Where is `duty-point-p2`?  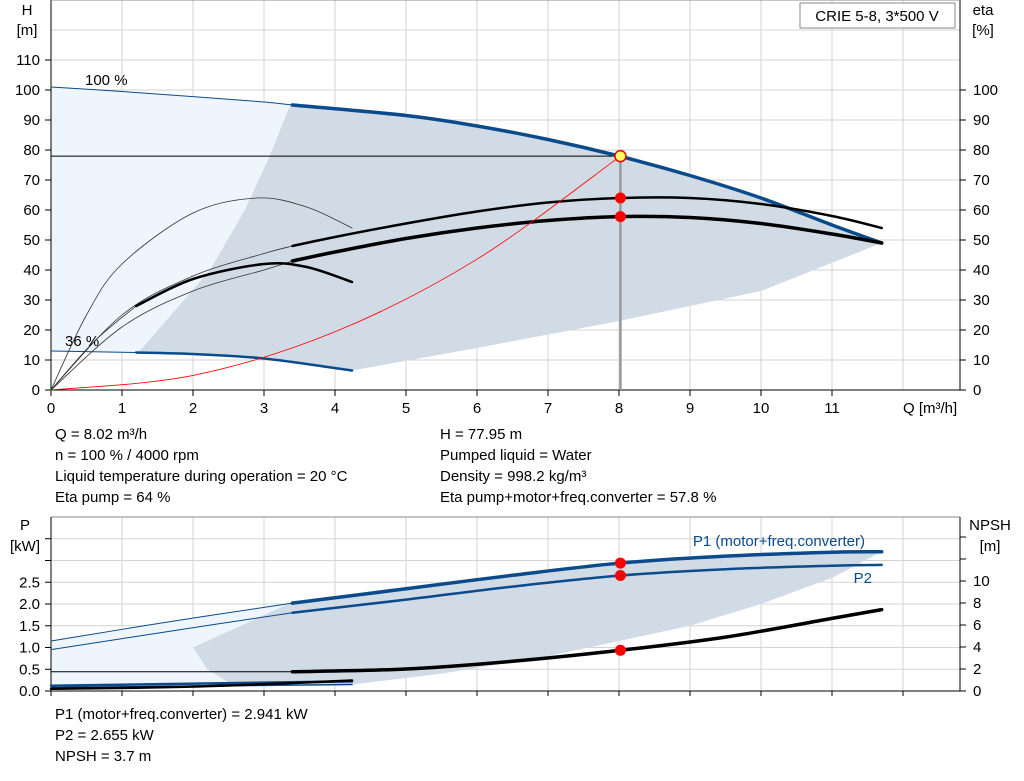 duty-point-p2 is located at coordinates (620, 576).